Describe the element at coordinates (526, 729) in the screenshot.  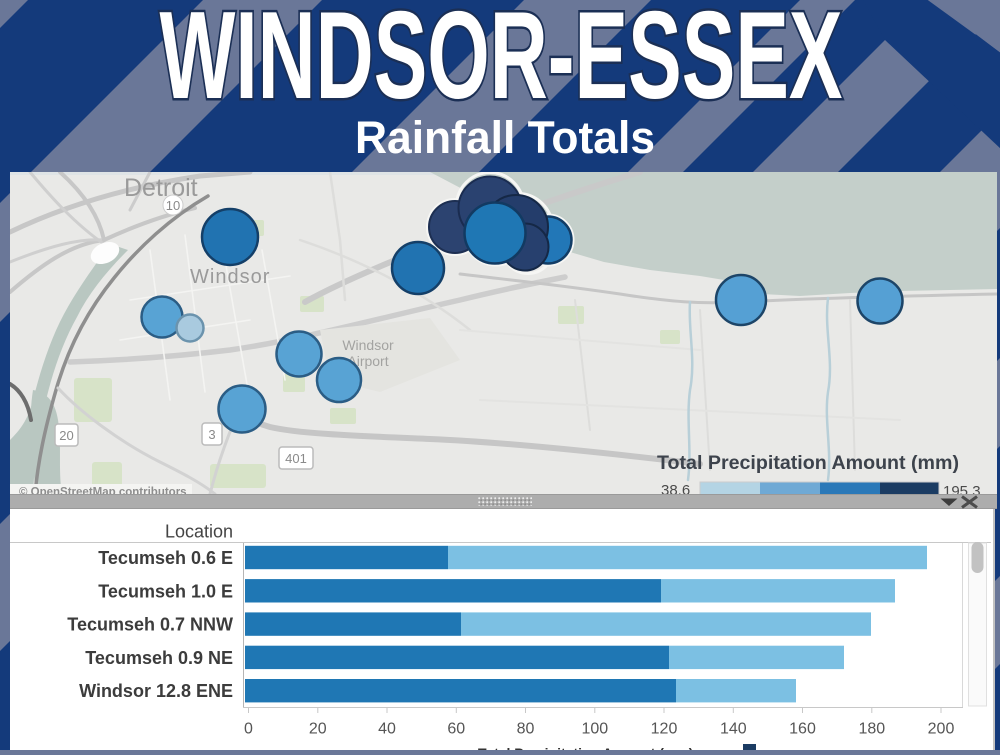
I see `svg-text: 80` at that location.